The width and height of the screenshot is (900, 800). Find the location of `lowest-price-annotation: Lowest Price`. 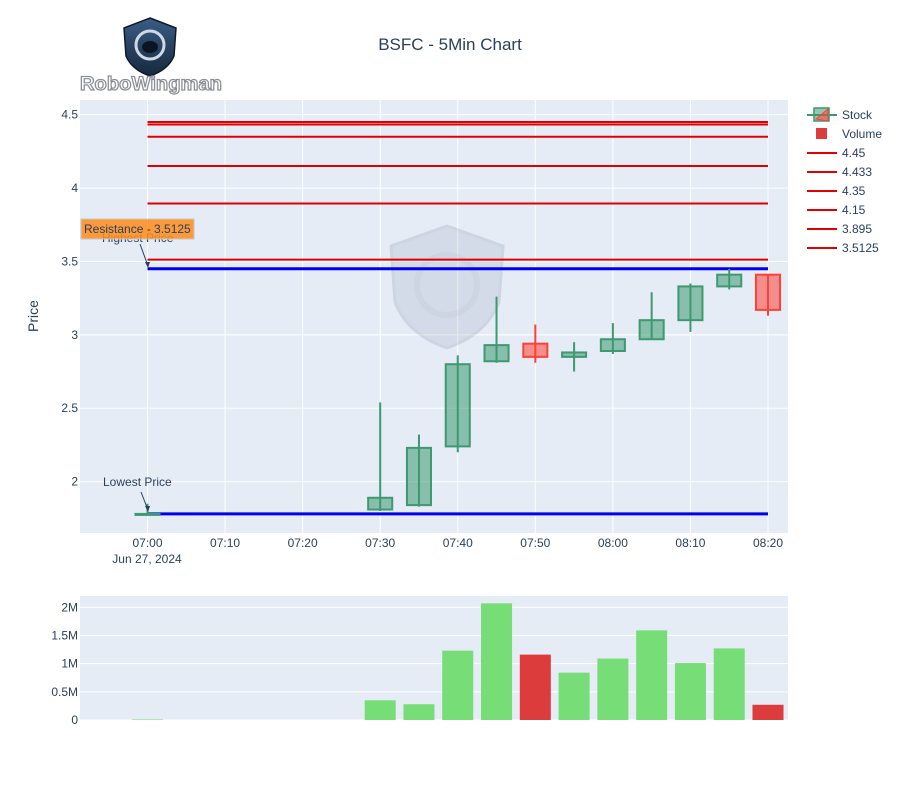

lowest-price-annotation: Lowest Price is located at coordinates (137, 493).